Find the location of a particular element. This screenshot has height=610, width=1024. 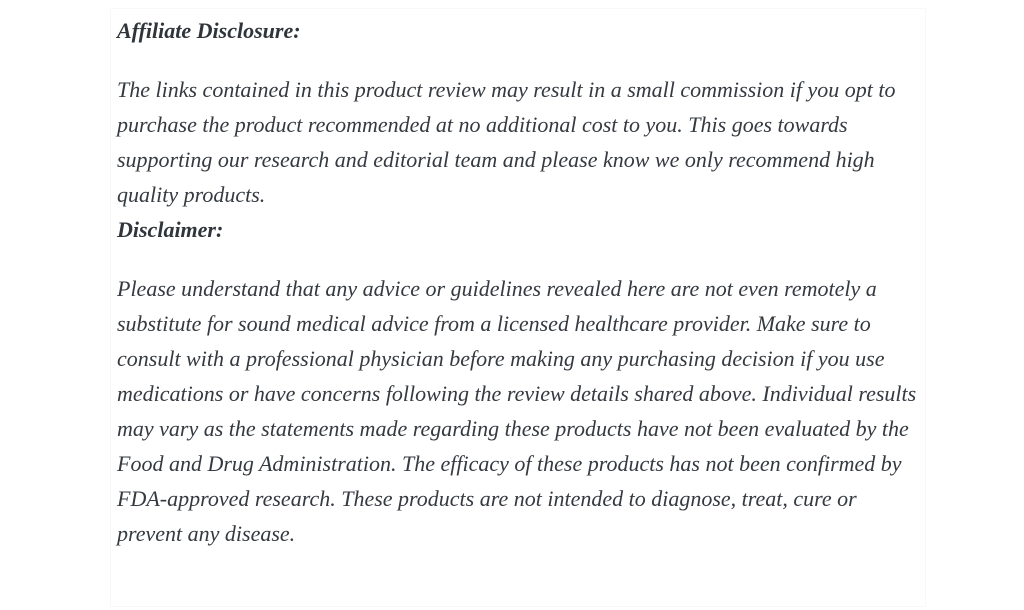

affiliate-disclosure-heading: Affiliate Disclosure: is located at coordinates (209, 30).